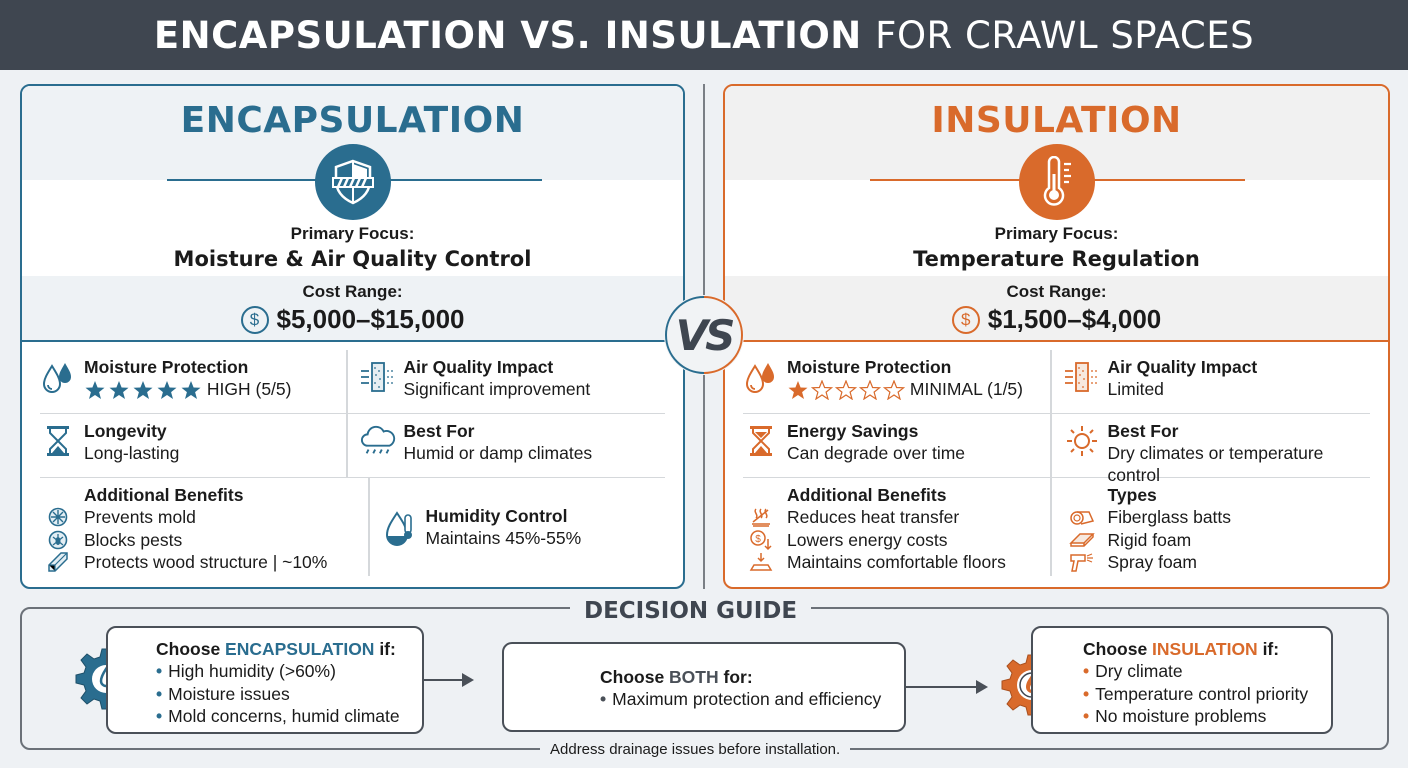 The image size is (1408, 768). Describe the element at coordinates (246, 671) in the screenshot. I see `choose-item: • High humidity (>60%)` at that location.